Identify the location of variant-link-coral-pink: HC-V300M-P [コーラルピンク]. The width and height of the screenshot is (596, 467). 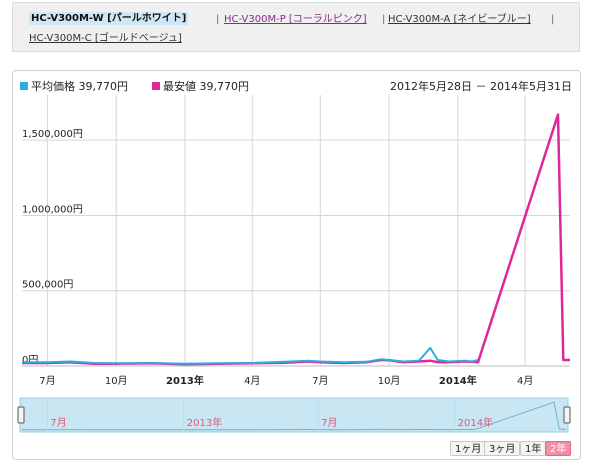
(295, 19).